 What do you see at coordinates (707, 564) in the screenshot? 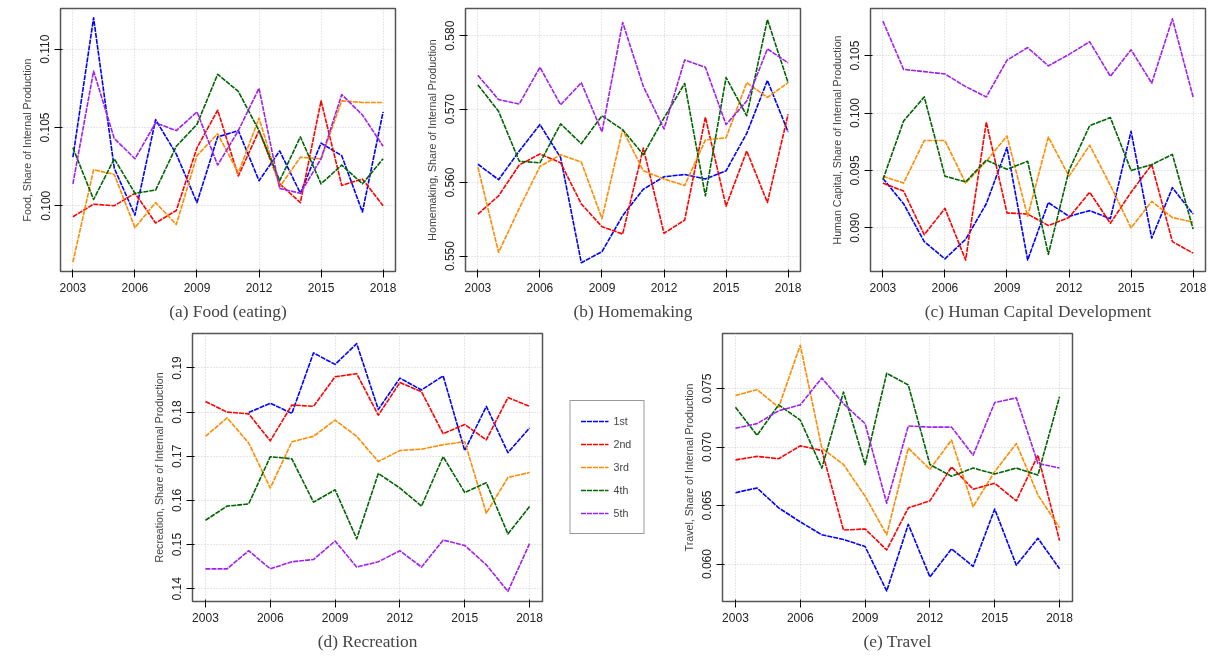
I see `y-tick-label: 0.060` at bounding box center [707, 564].